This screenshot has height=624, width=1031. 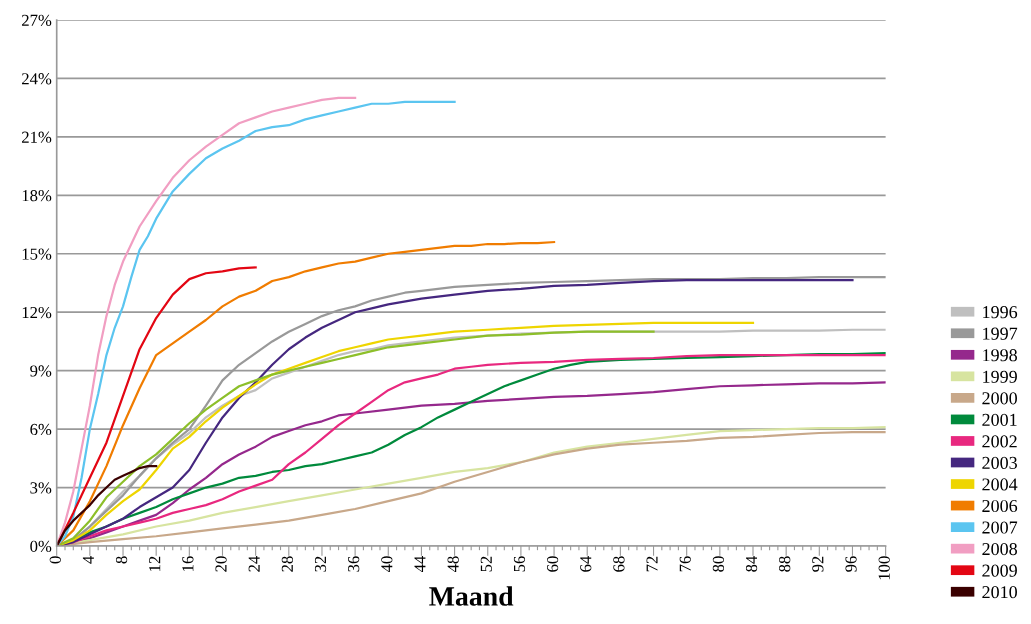 I want to click on x-tick-label: 44, so click(x=420, y=564).